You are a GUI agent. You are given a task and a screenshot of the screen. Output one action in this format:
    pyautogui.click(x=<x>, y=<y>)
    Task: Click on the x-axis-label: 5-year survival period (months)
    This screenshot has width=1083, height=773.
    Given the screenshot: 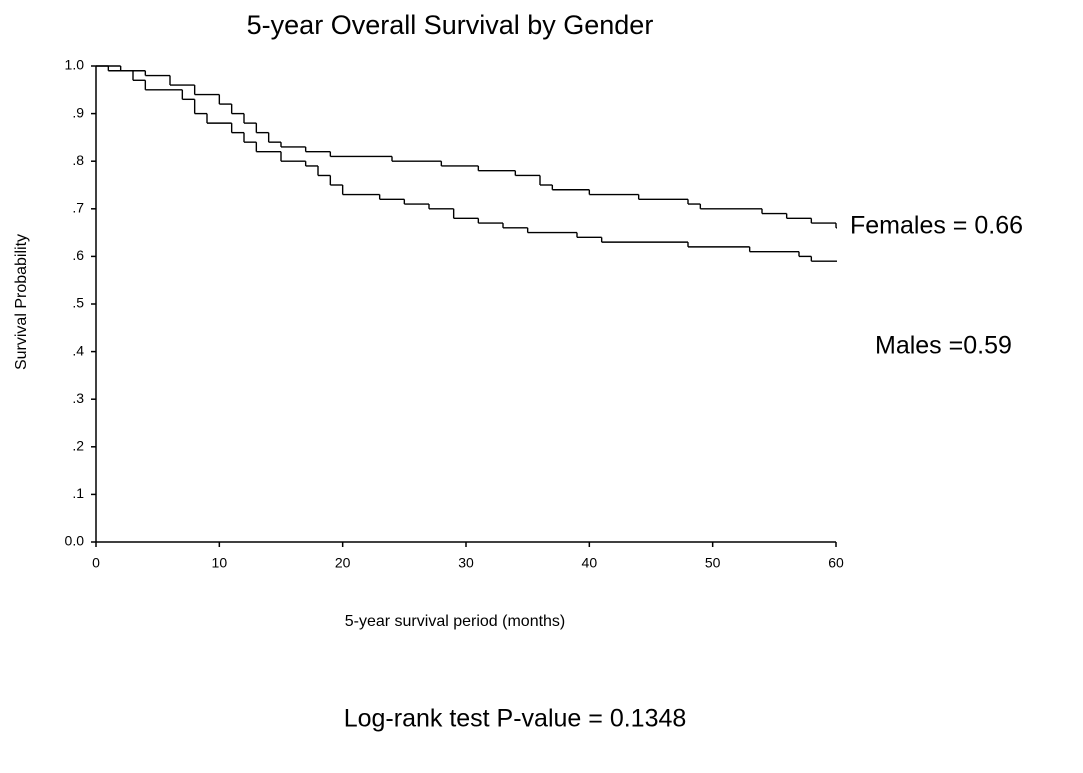 What is the action you would take?
    pyautogui.click(x=455, y=621)
    